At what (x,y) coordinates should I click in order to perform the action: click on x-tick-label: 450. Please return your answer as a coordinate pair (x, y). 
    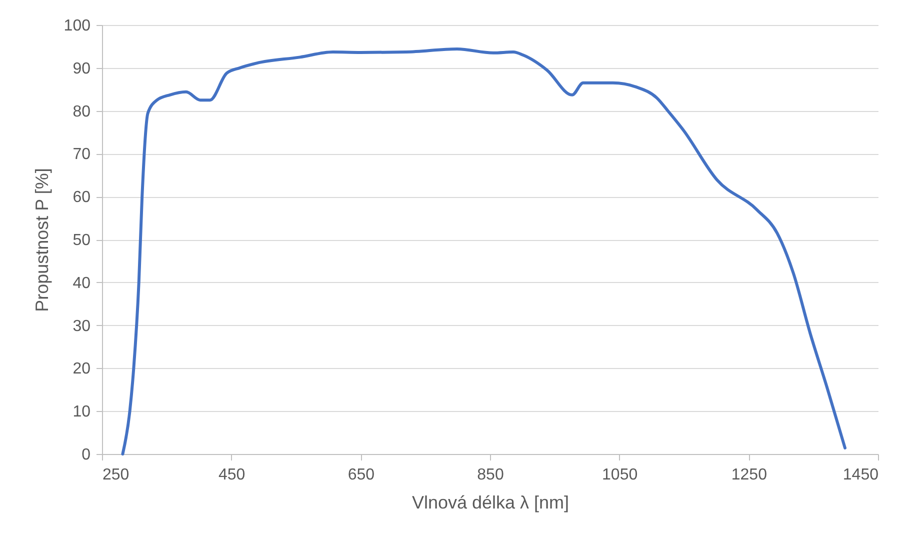
    Looking at the image, I should click on (232, 475).